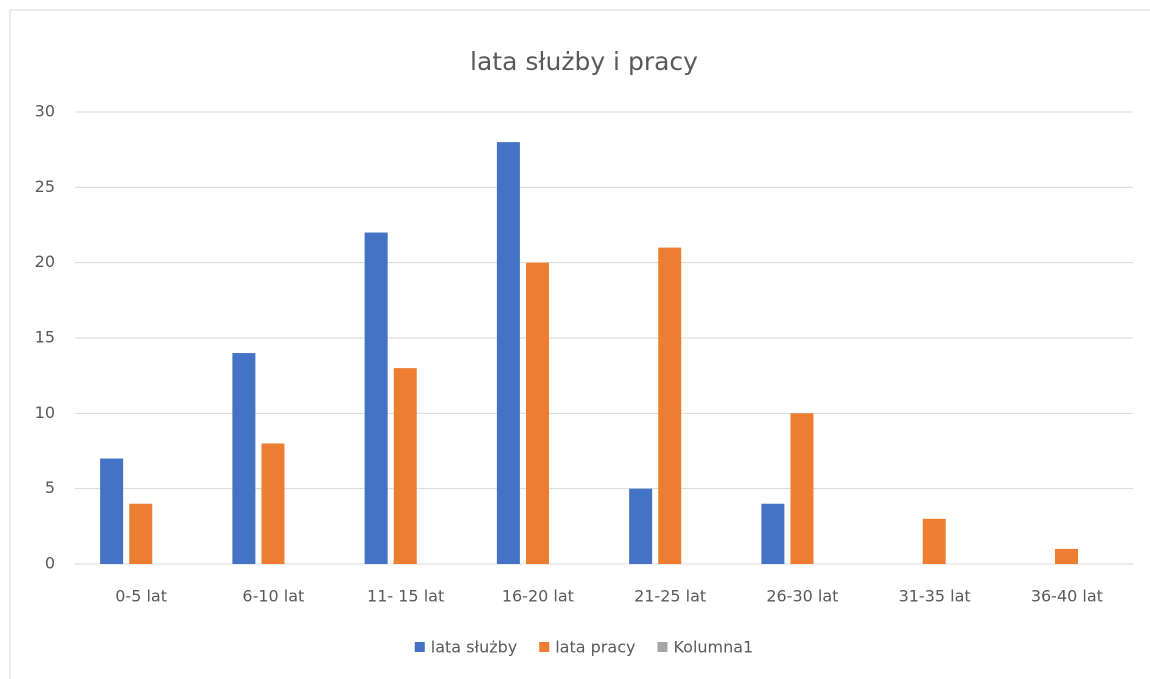  Describe the element at coordinates (50, 487) in the screenshot. I see `y-tick-label: 5` at that location.